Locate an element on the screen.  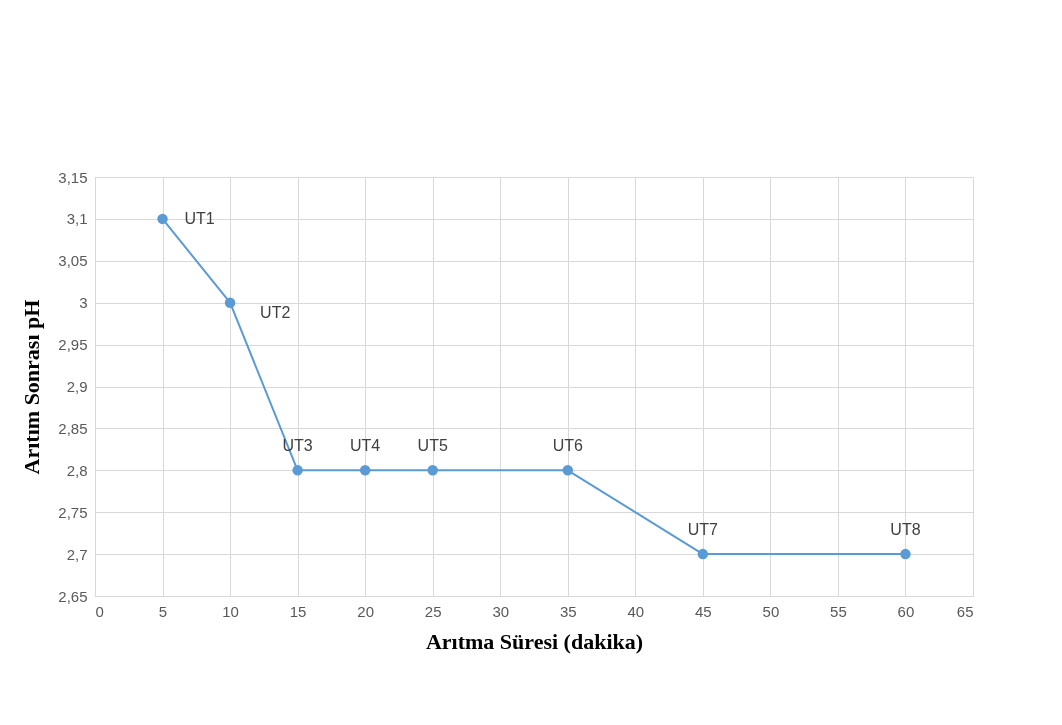
x-tick-label: 5 is located at coordinates (163, 611).